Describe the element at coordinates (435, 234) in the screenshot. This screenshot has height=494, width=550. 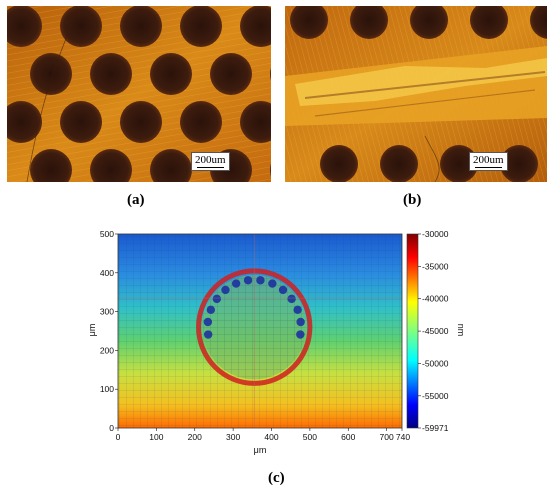
I see `colorbar-tick-label: -30000` at that location.